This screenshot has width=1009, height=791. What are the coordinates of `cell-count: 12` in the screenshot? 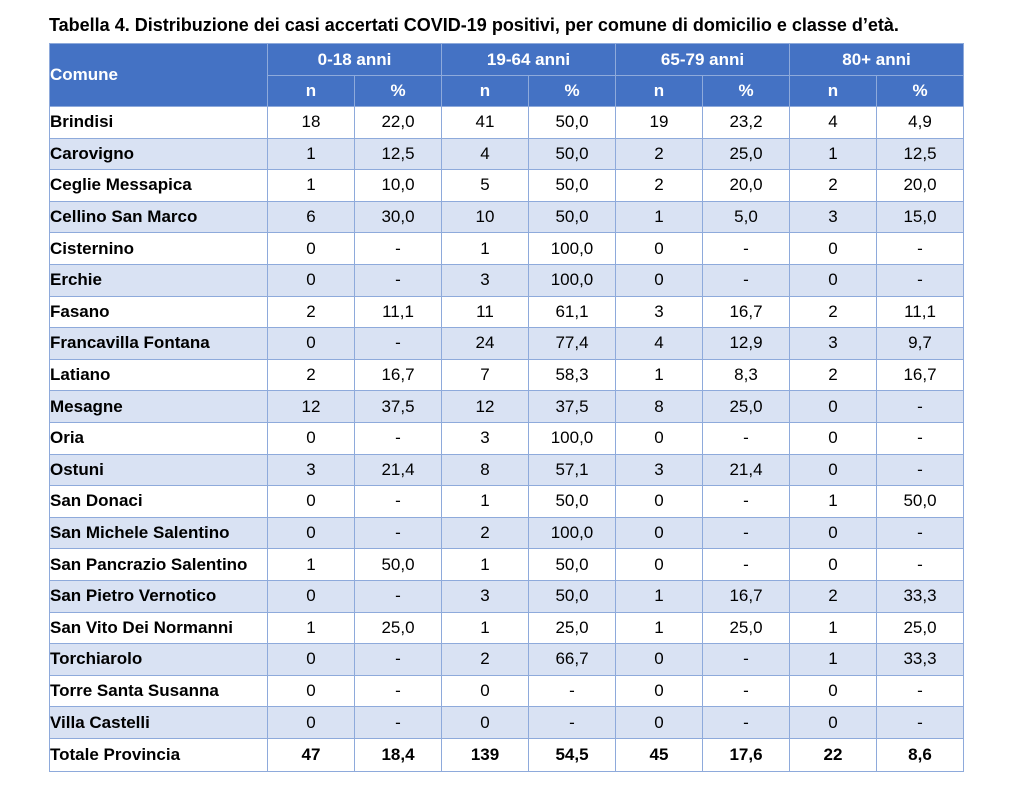 It's located at (485, 406).